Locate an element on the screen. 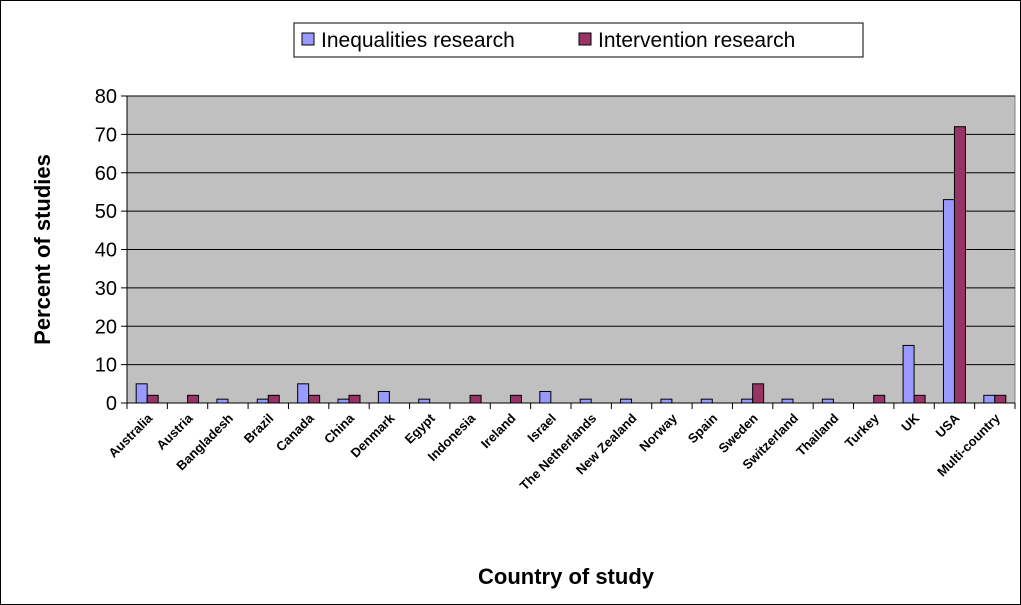 This screenshot has width=1021, height=605. x-tick-label: Egypt is located at coordinates (420, 428).